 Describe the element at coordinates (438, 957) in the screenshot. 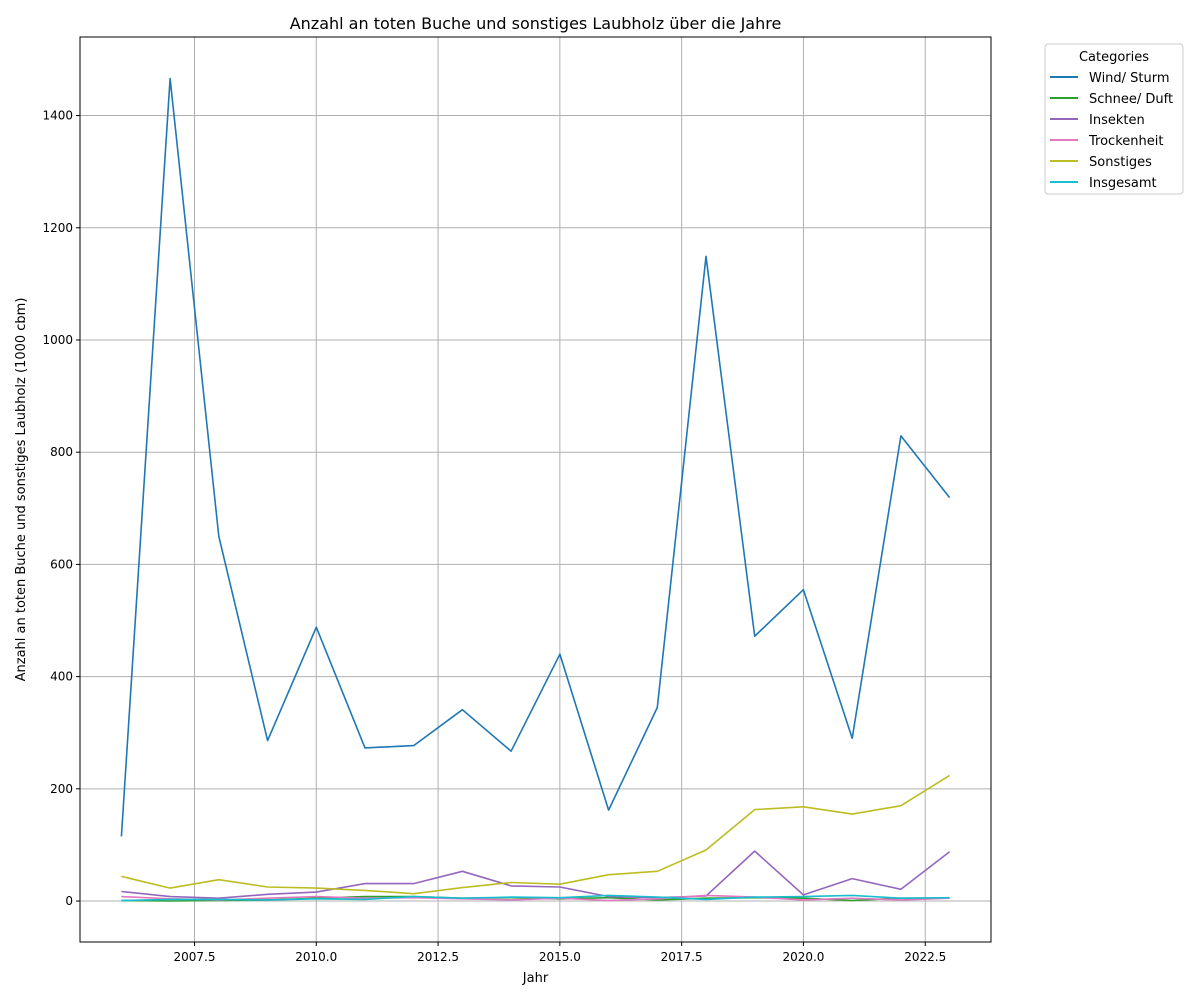

I see `x-tick-label: 2012.5` at that location.